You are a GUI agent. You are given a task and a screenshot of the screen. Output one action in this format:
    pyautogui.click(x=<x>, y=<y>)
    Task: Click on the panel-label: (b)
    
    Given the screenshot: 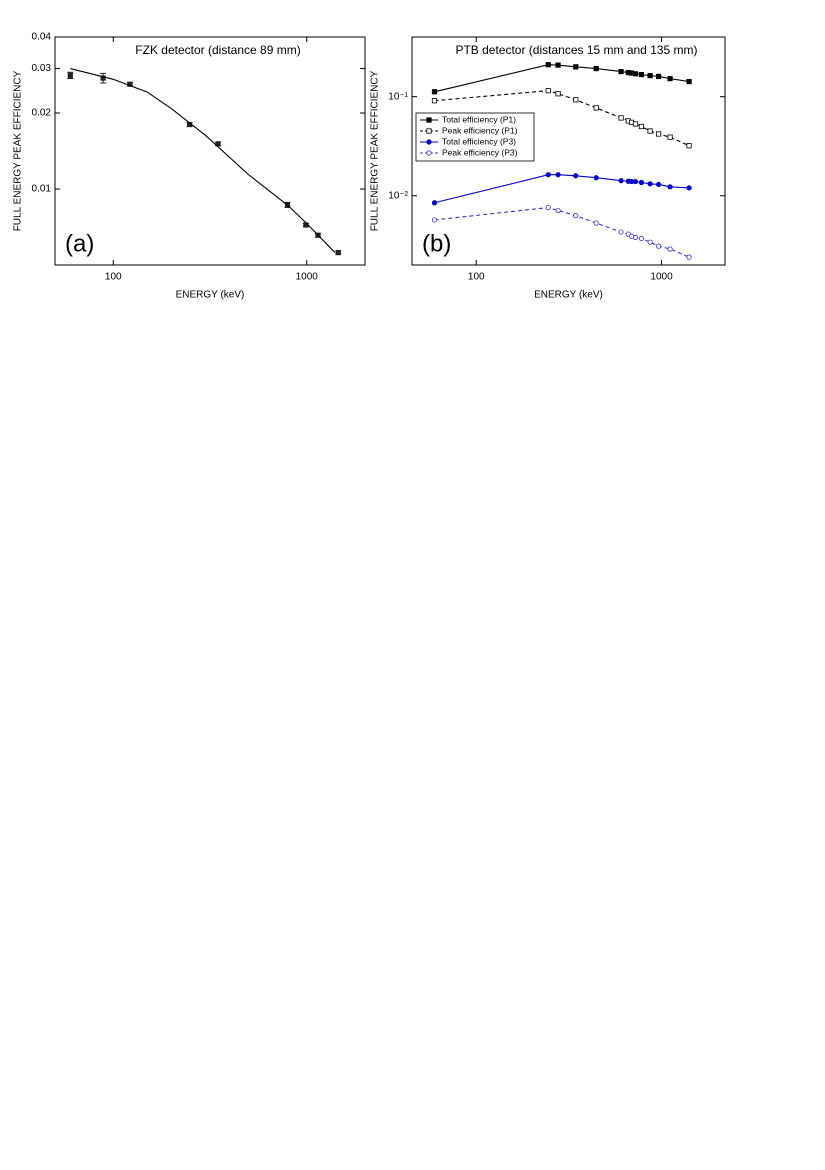 What is the action you would take?
    pyautogui.click(x=436, y=243)
    